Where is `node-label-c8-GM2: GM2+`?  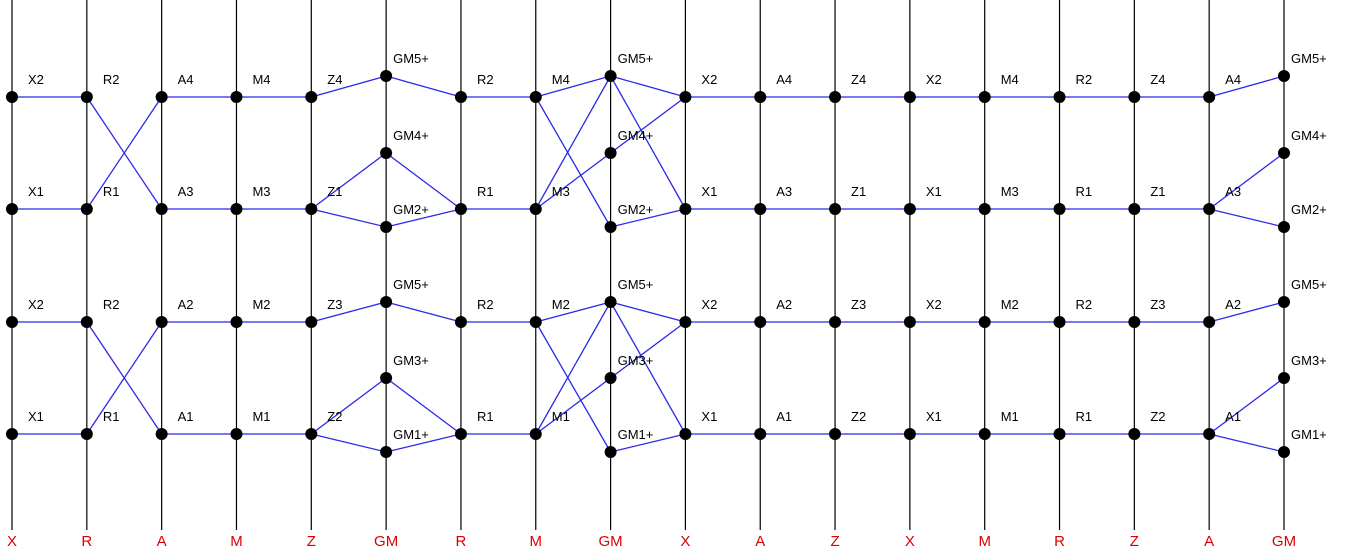 node-label-c8-GM2: GM2+ is located at coordinates (636, 209).